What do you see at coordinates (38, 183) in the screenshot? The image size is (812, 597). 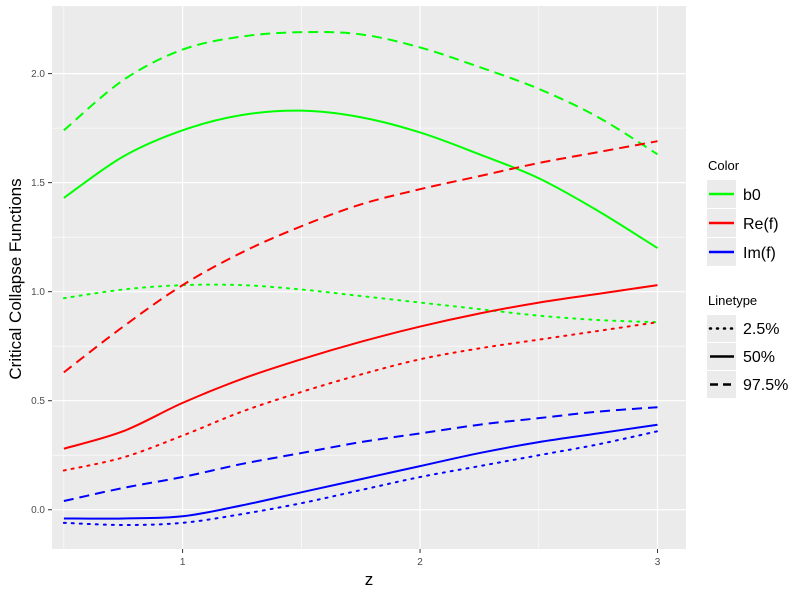 I see `y-tick-label: 1.5` at bounding box center [38, 183].